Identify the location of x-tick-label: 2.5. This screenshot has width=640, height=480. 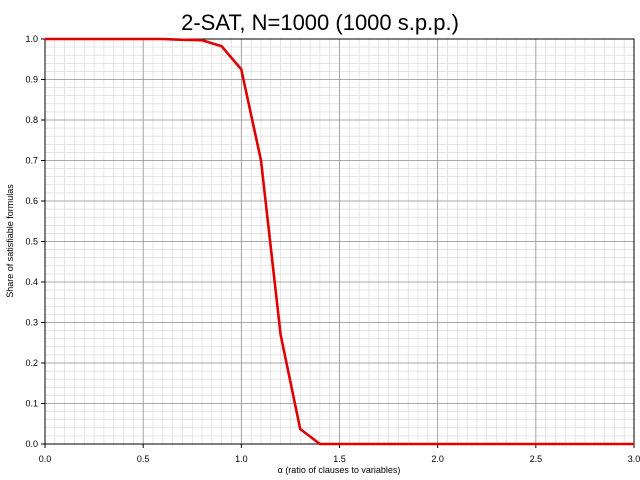
(536, 459).